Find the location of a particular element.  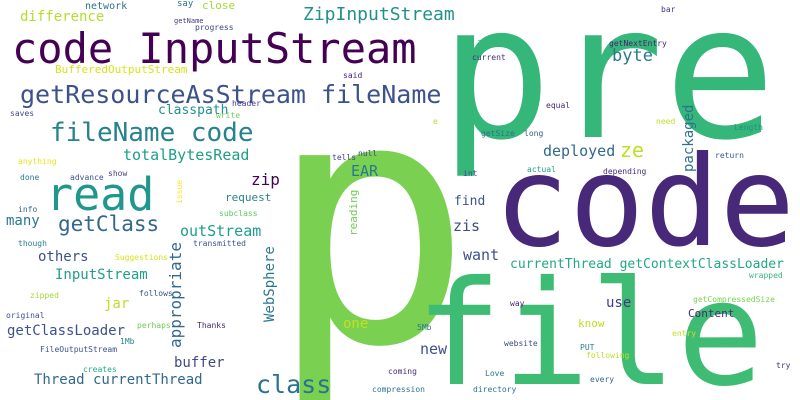

word-zis: zis is located at coordinates (467, 226).